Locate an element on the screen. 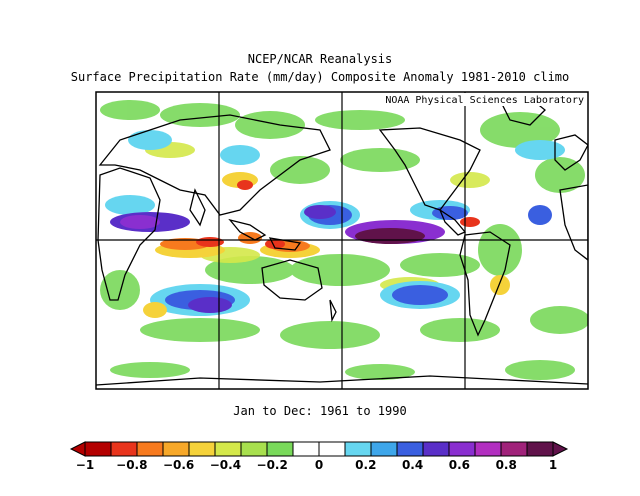  colorbar-tick-labels: −1 −0.8 −0.6 −0.4 −0.2 0 0.2 0.4 0.6 0.8 1 is located at coordinates (316, 465).